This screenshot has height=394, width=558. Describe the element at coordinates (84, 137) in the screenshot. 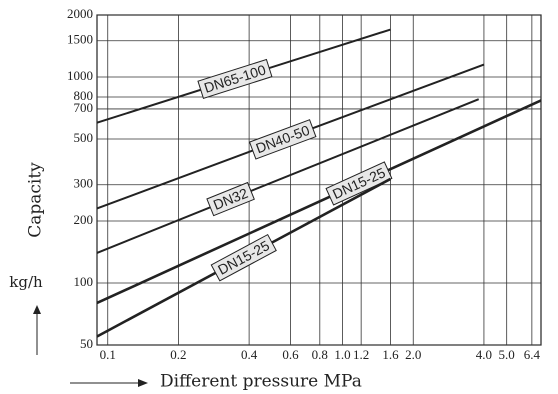

I see `y-tick-label: 500` at that location.